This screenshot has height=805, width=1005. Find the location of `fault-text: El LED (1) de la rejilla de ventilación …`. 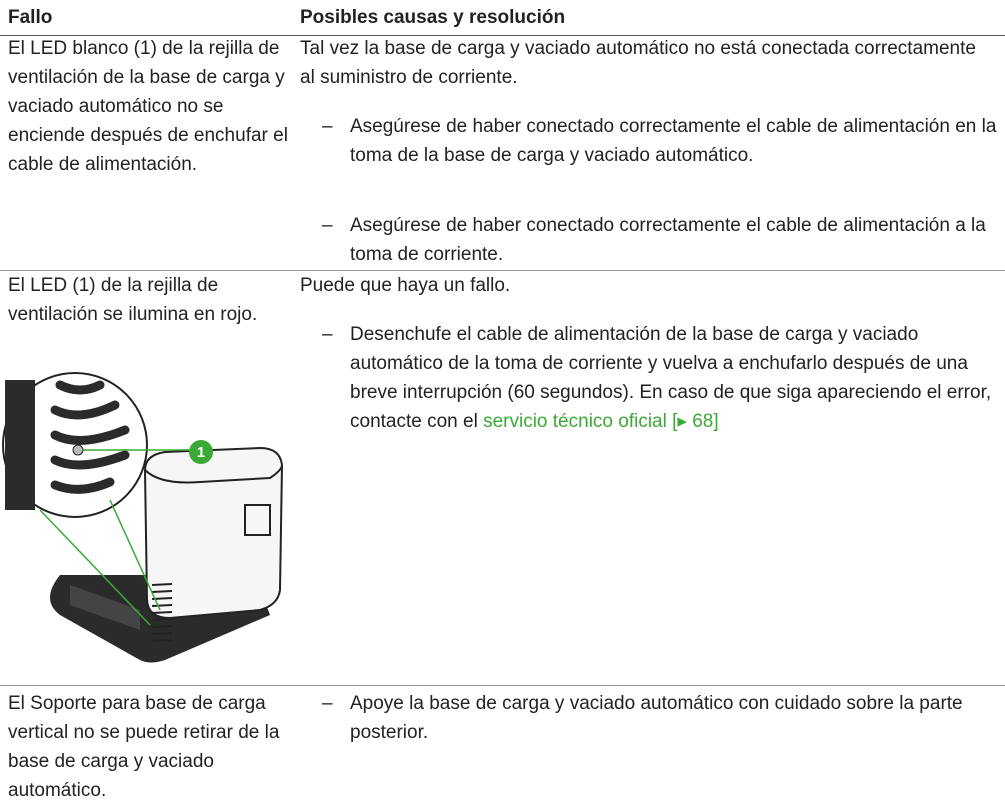

fault-text: El LED (1) de la rejilla de ventilación … is located at coordinates (133, 300).